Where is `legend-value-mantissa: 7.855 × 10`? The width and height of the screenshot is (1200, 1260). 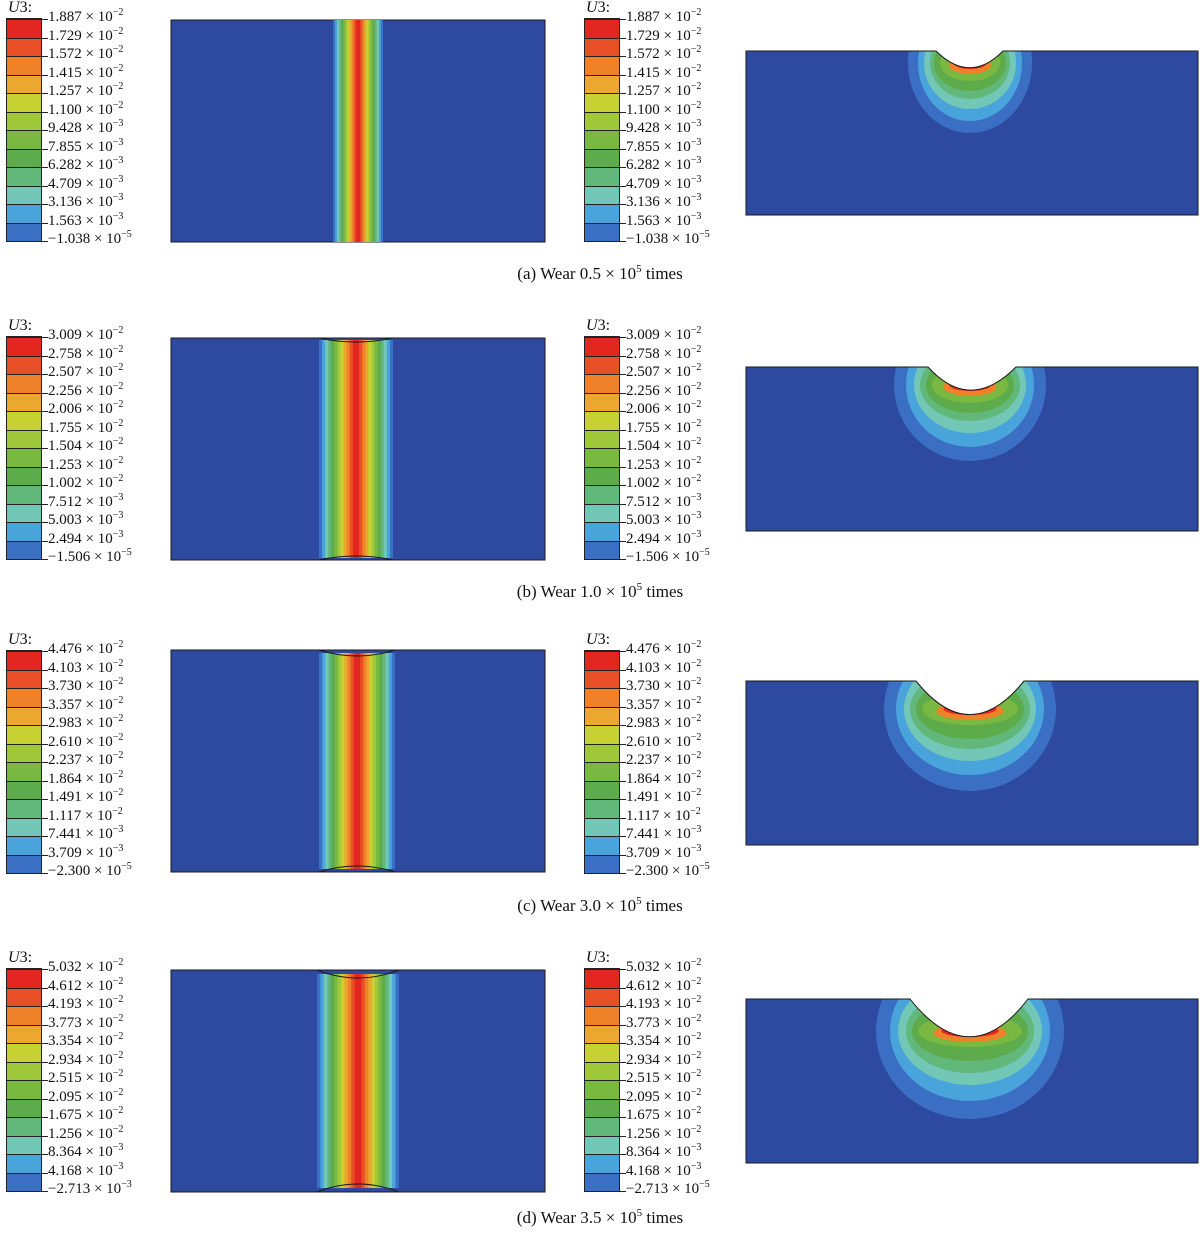
legend-value-mantissa: 7.855 × 10 is located at coordinates (658, 146).